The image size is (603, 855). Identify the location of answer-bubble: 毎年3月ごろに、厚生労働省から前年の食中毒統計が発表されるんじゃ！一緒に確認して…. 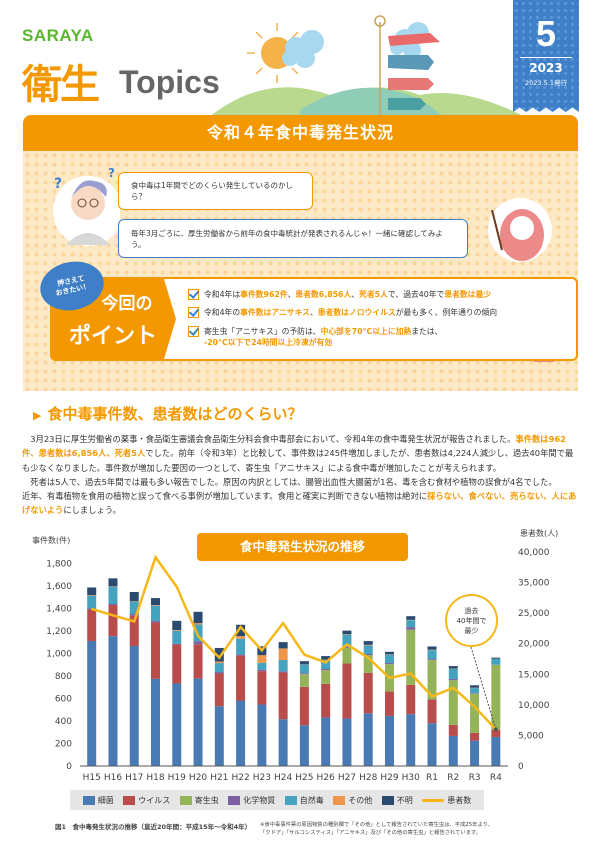
(293, 238).